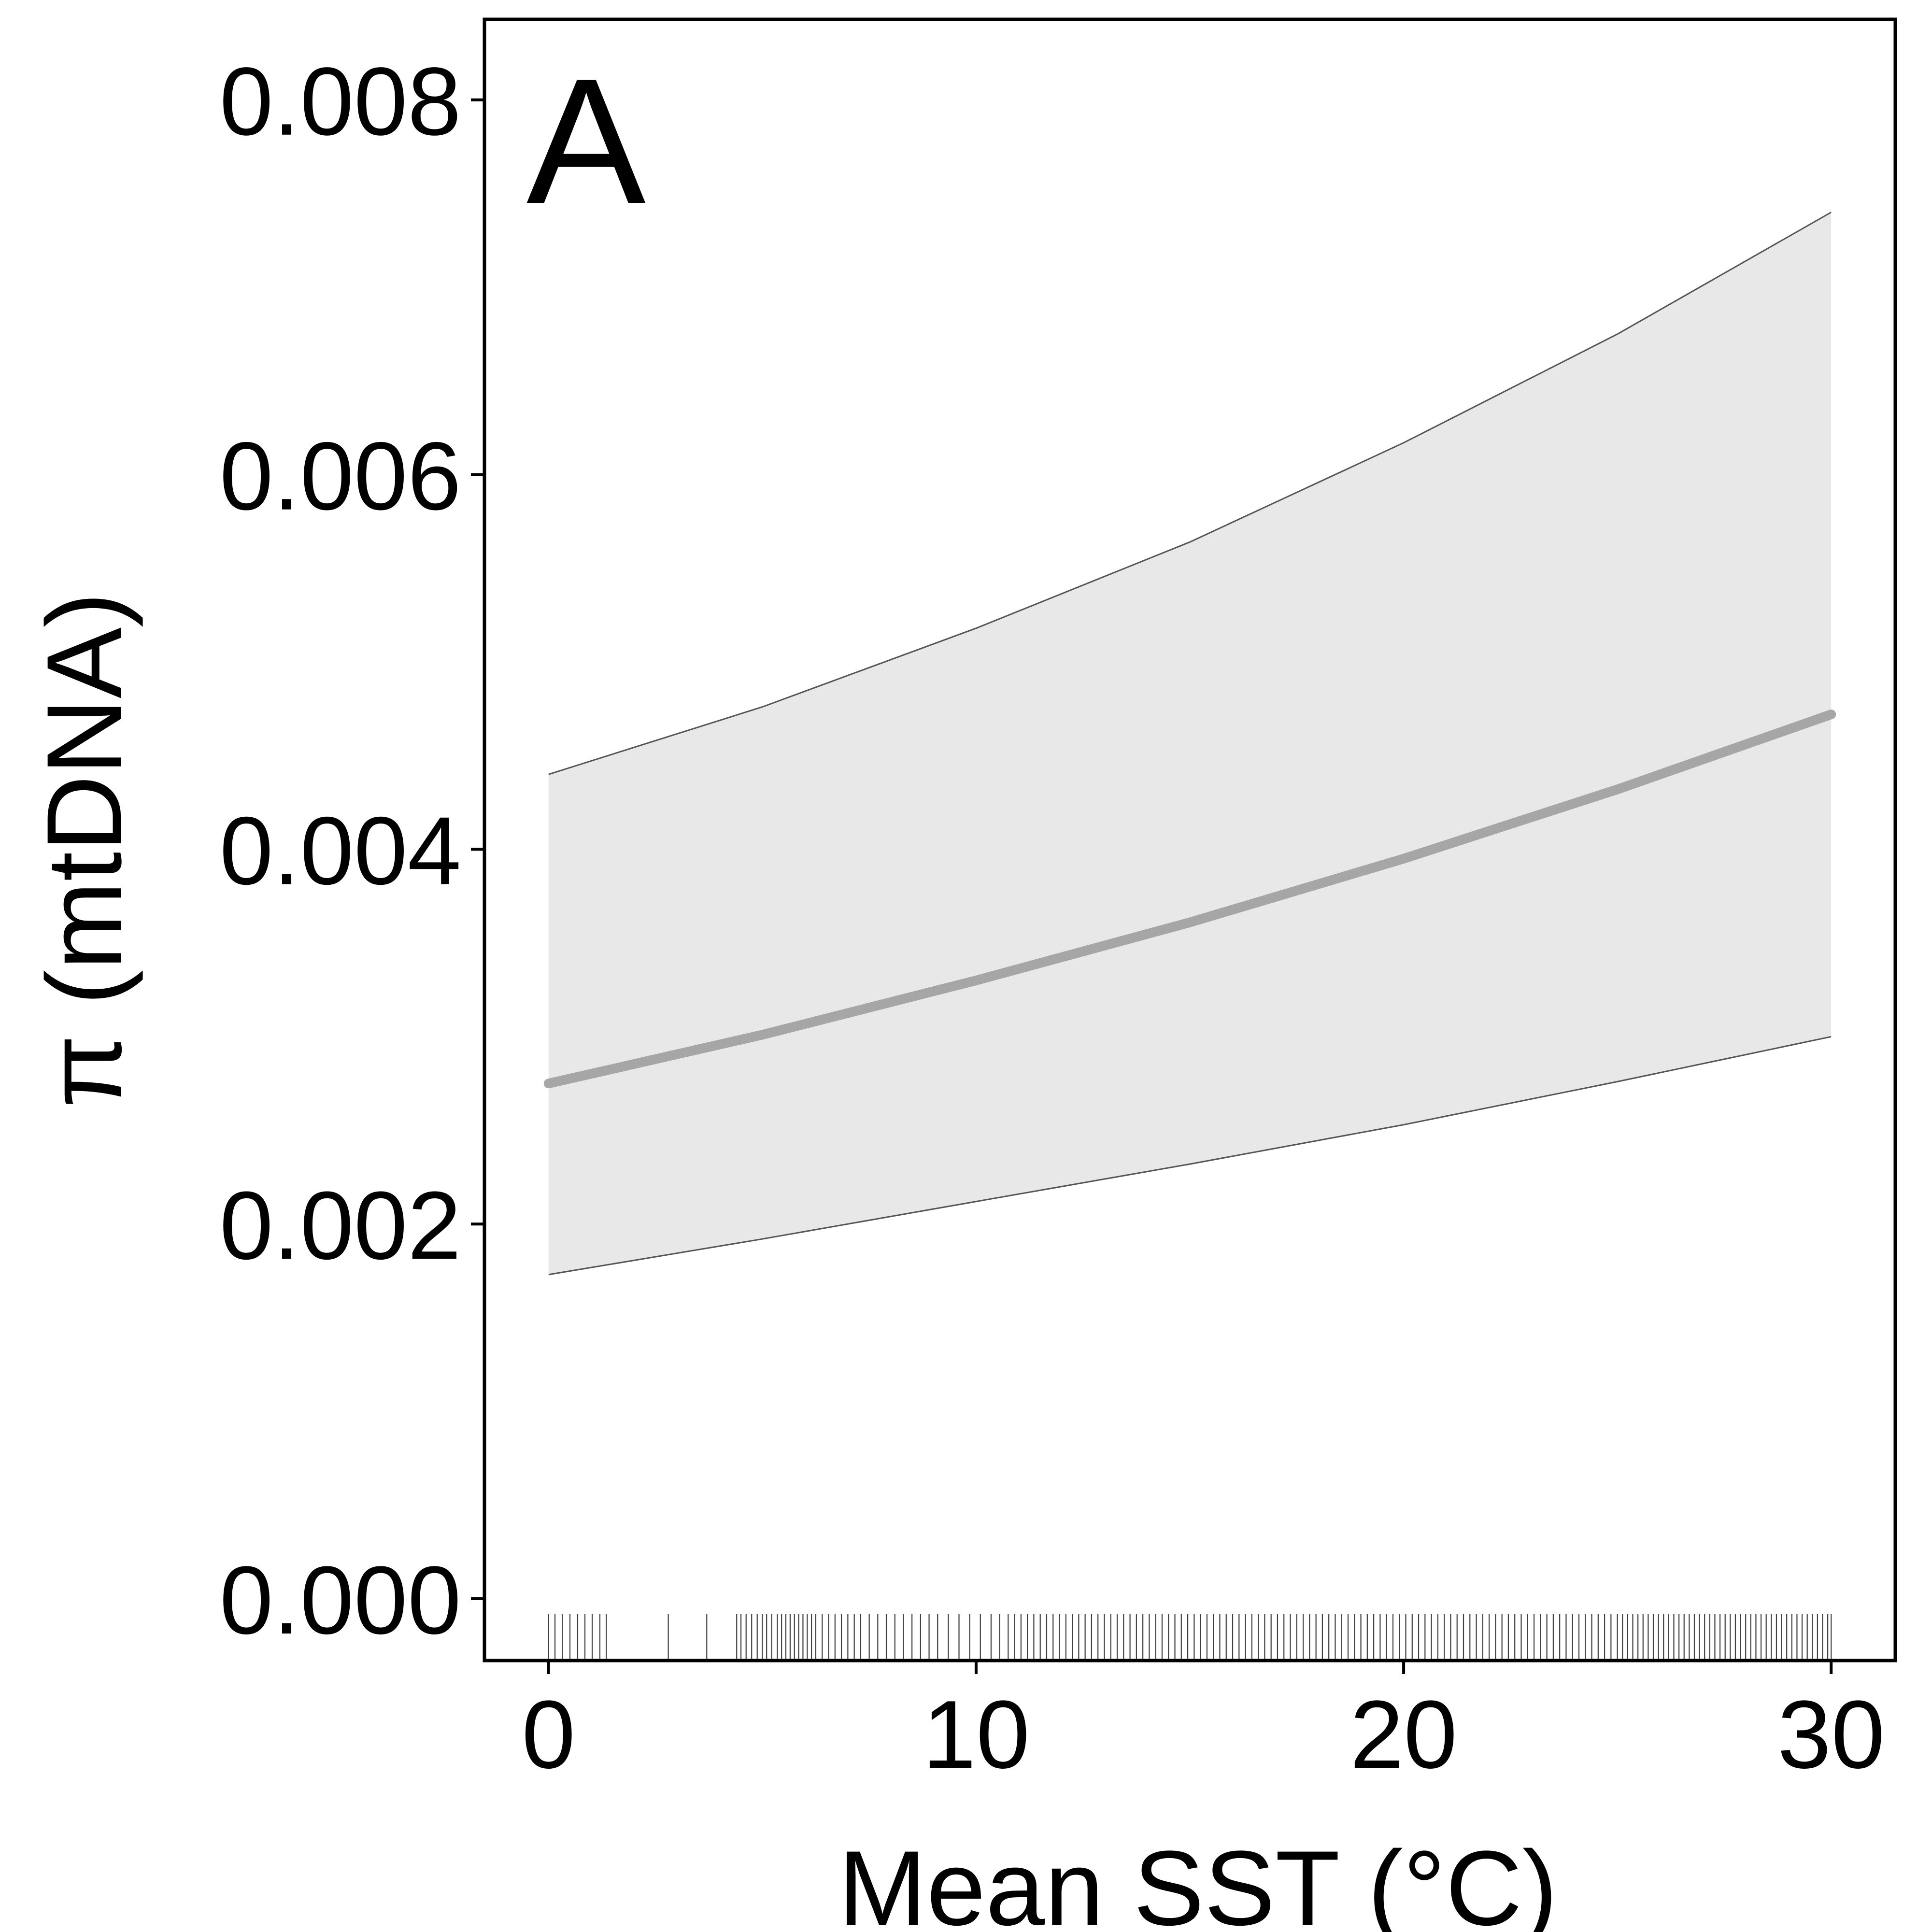  What do you see at coordinates (586, 141) in the screenshot?
I see `panel-label: A` at bounding box center [586, 141].